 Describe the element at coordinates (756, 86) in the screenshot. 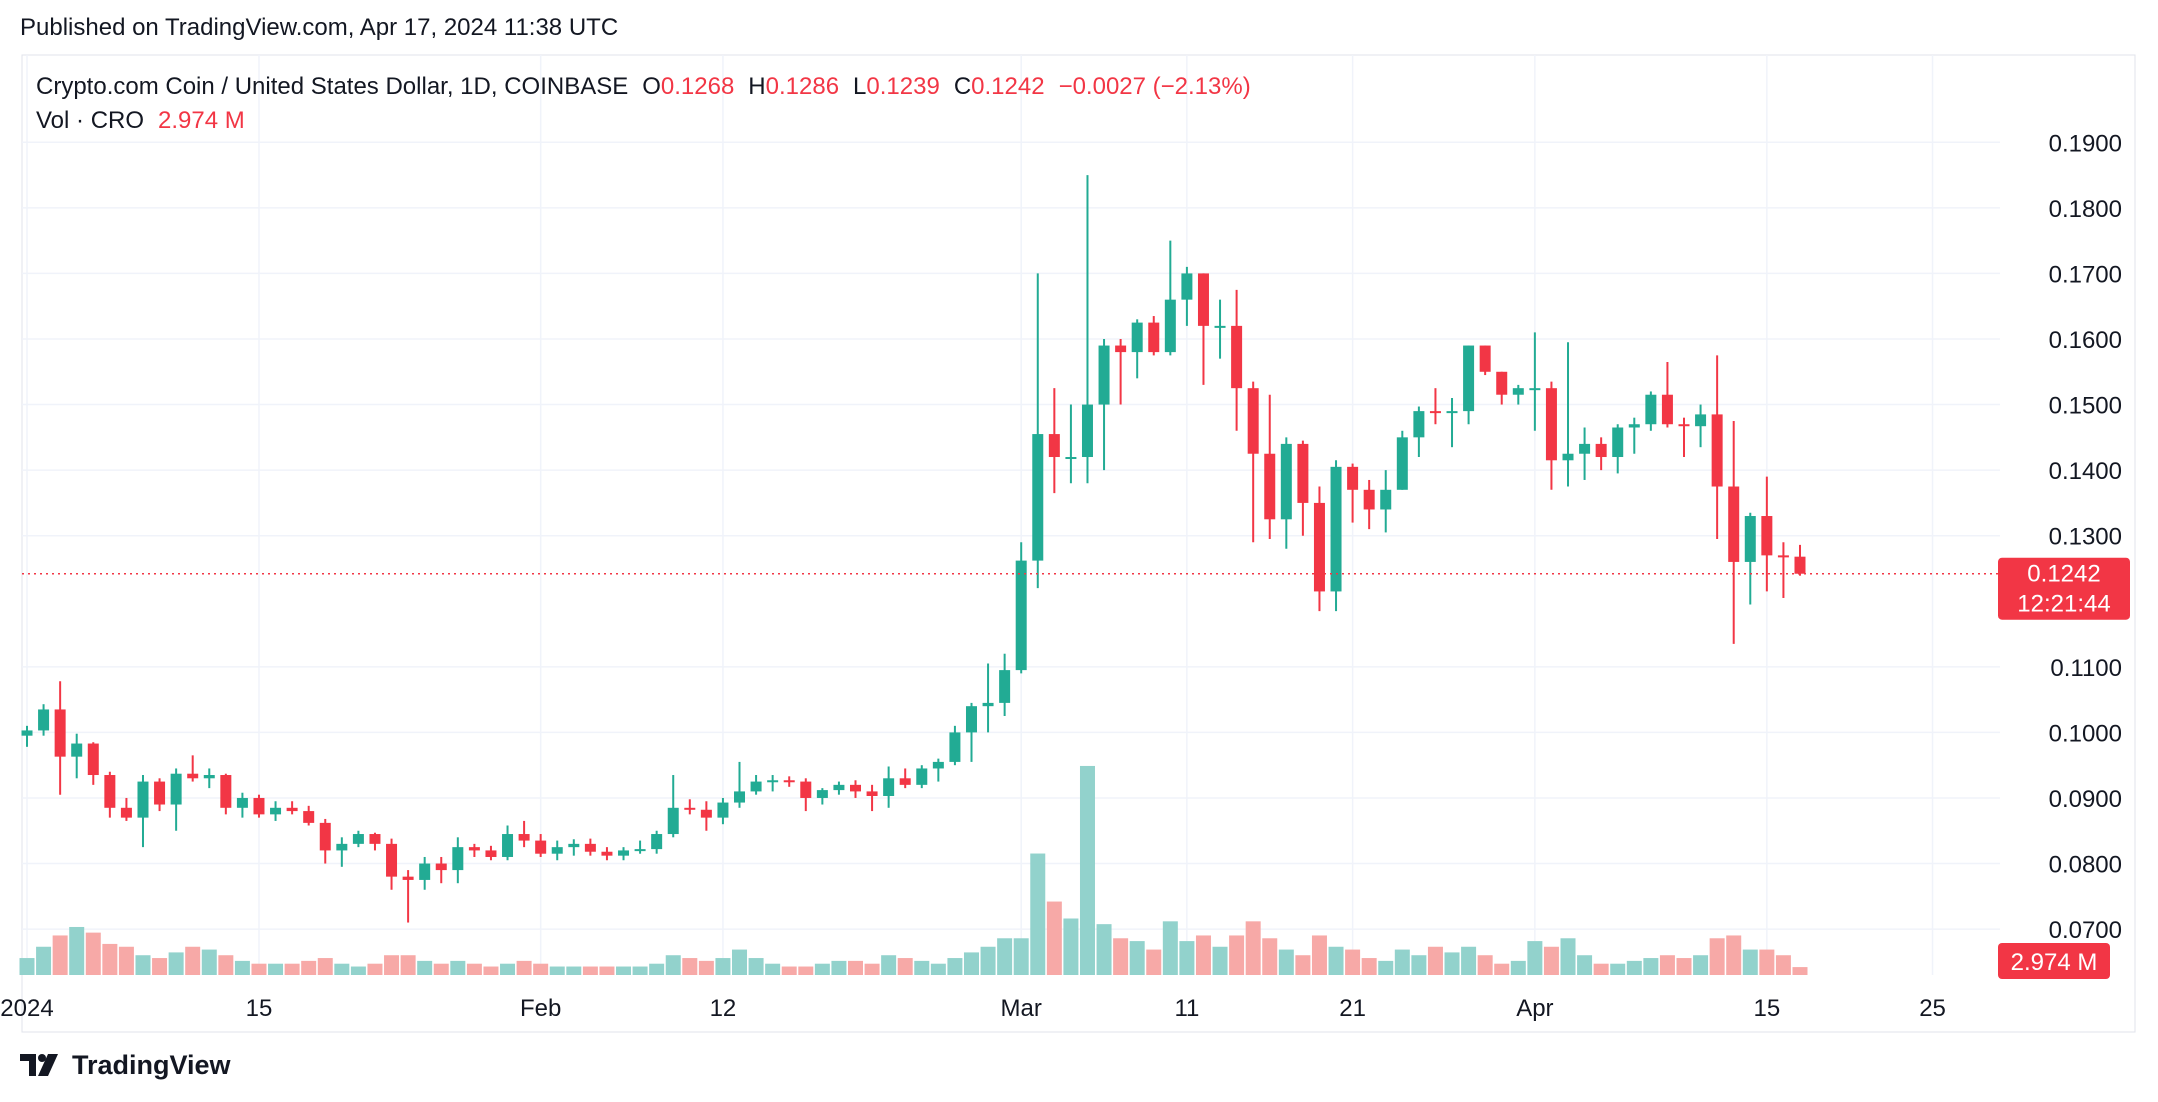

I see `legend-high-key: H` at that location.